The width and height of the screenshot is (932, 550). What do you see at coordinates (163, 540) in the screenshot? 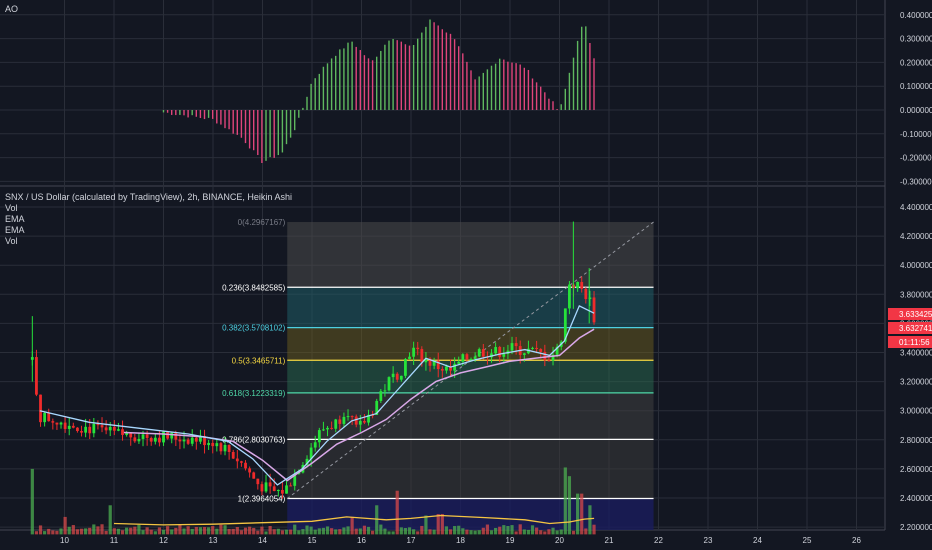
I see `time-axis-tick: 12` at bounding box center [163, 540].